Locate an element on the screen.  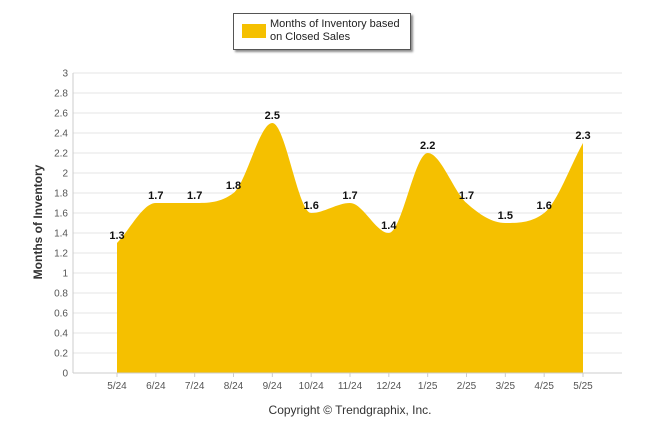
data-label: 2.3 is located at coordinates (582, 136).